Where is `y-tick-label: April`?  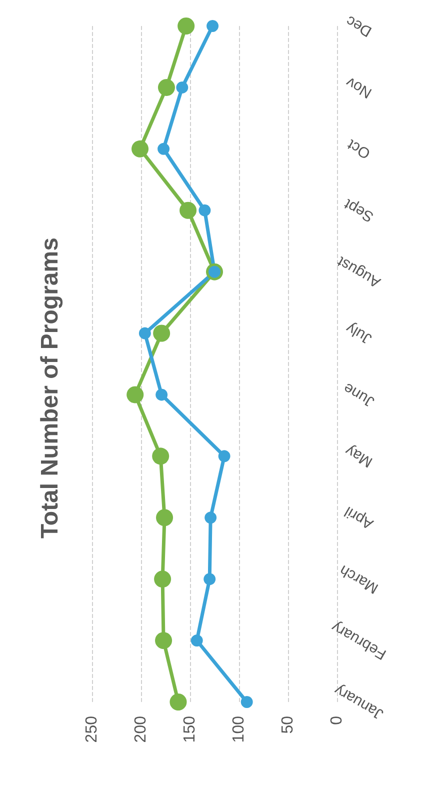
y-tick-label: April is located at coordinates (359, 517).